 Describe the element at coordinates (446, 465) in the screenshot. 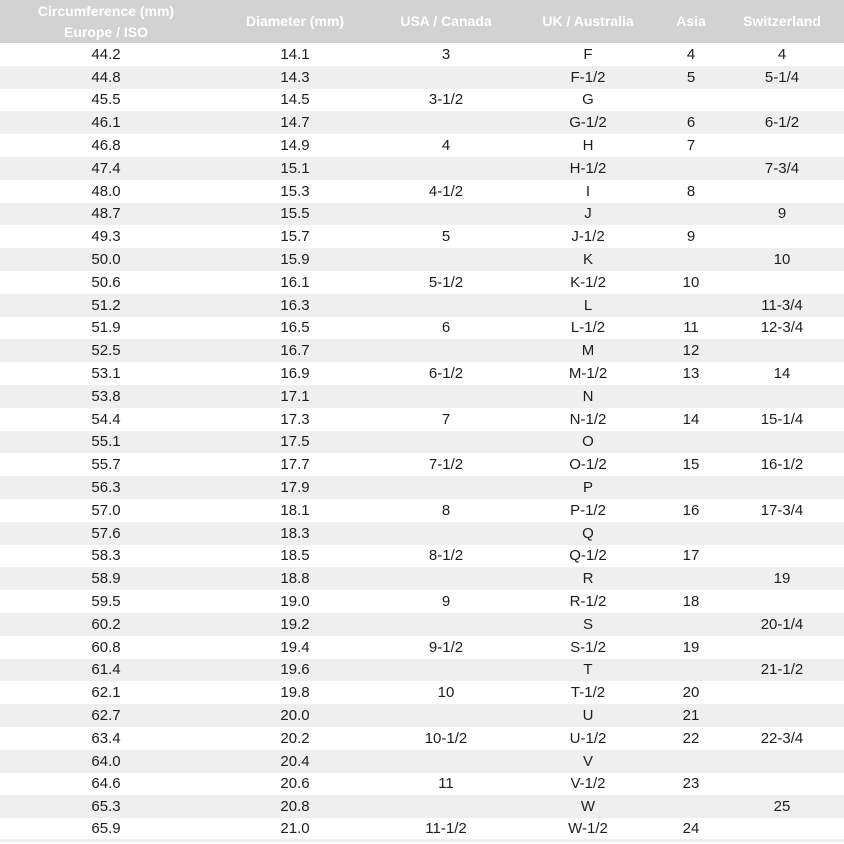

I see `table-cell: 7-1/2` at that location.